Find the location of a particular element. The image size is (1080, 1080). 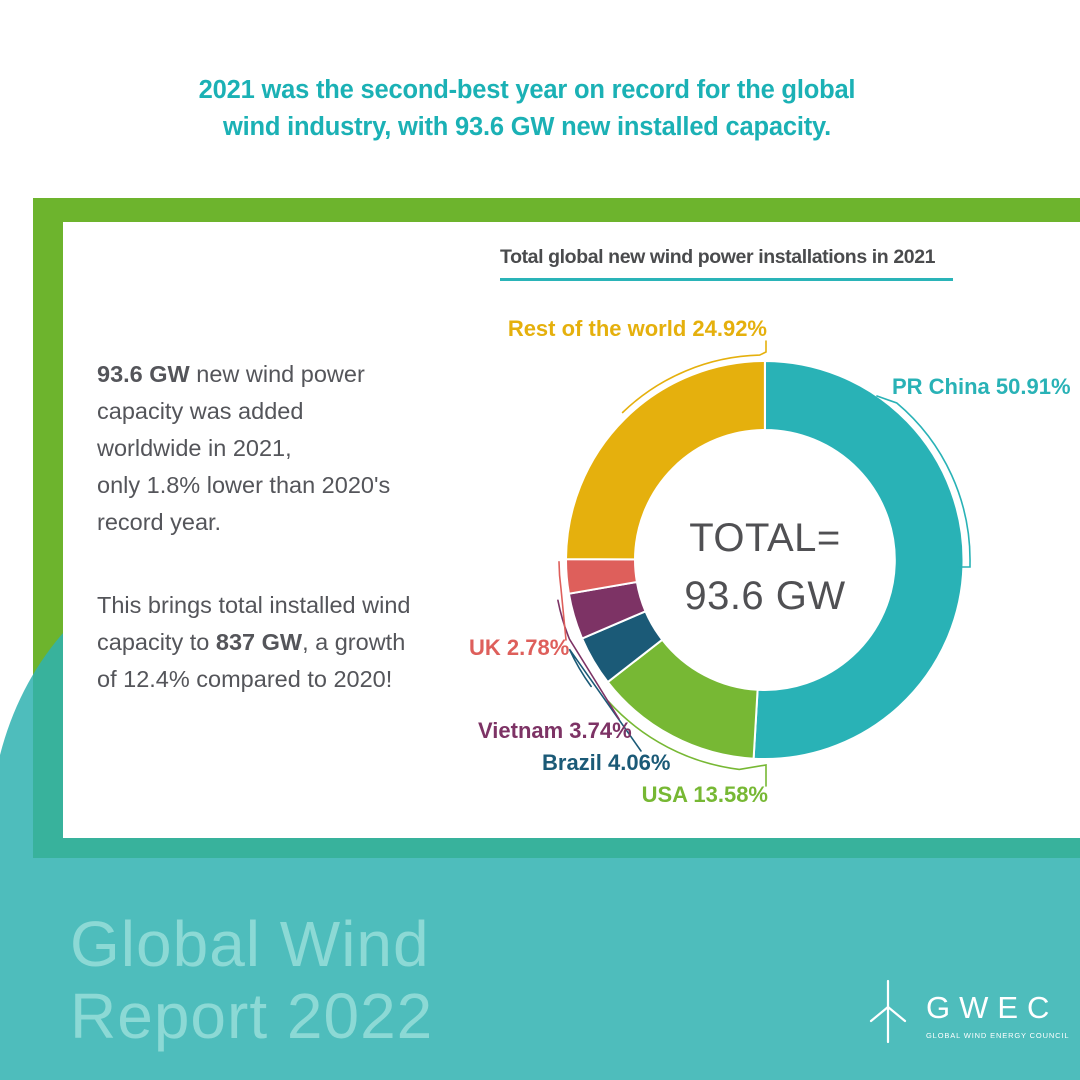

segment-label-rest-of-the-world: Rest of the world 24.92% is located at coordinates (637, 328).